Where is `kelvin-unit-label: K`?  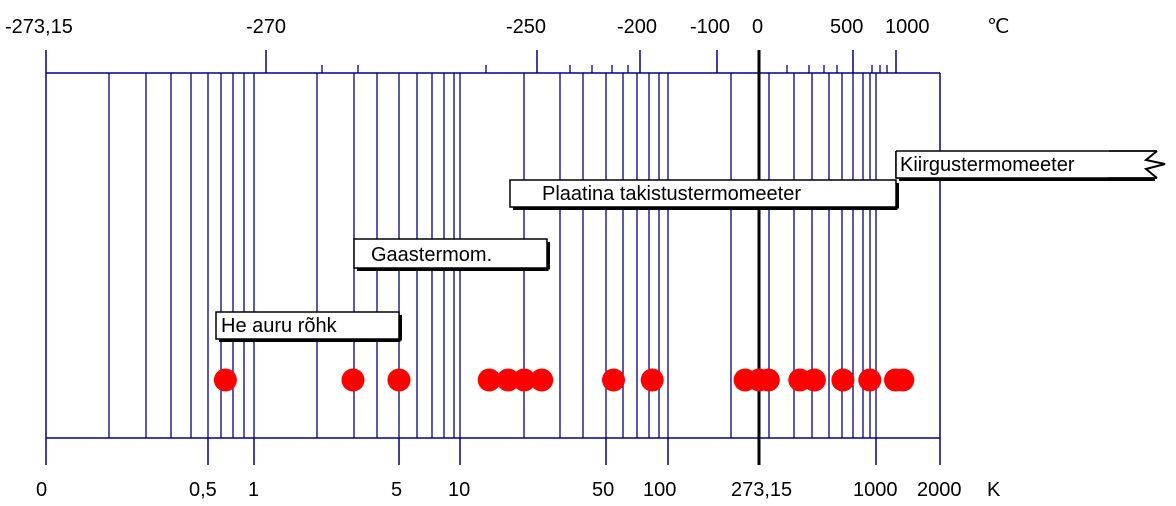
kelvin-unit-label: K is located at coordinates (994, 490).